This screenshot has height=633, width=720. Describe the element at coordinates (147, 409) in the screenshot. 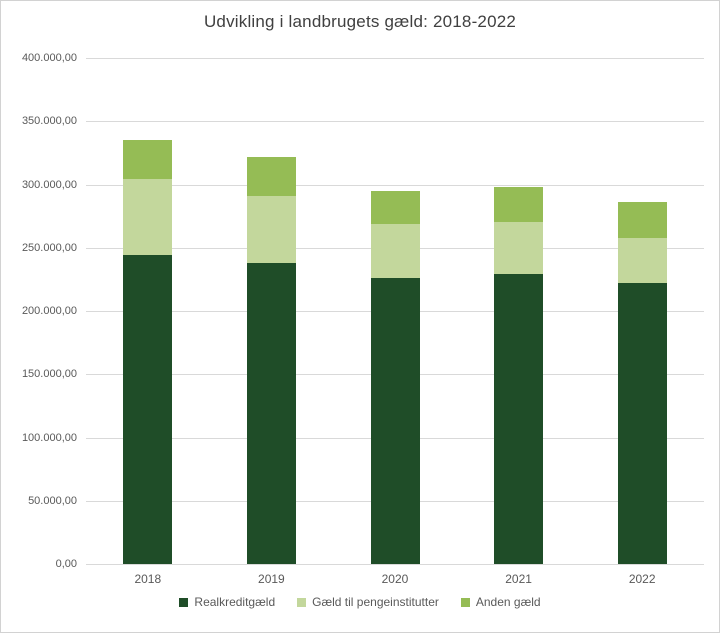

I see `bar-segment-realkredit-2018` at that location.